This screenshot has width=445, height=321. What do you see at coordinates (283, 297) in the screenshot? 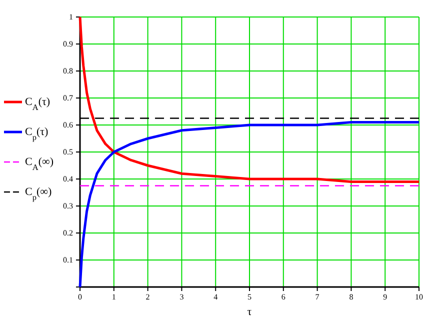
I see `x-tick-label: 6` at bounding box center [283, 297].